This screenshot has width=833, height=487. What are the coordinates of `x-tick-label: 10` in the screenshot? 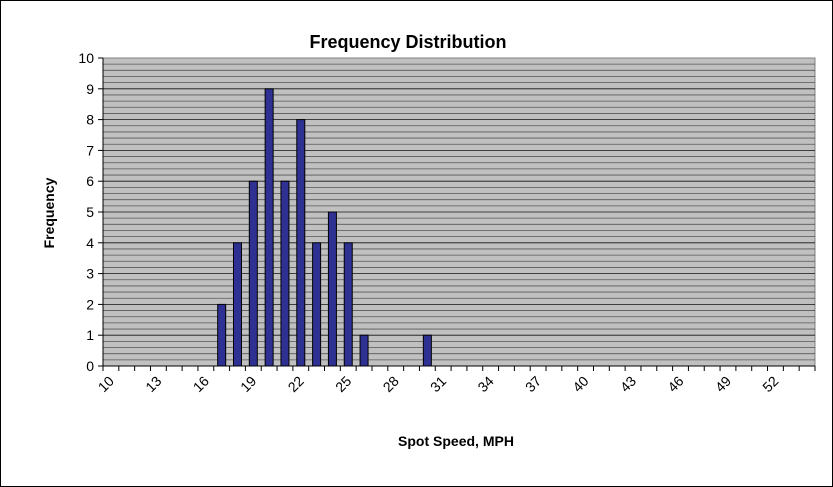 It's located at (106, 384).